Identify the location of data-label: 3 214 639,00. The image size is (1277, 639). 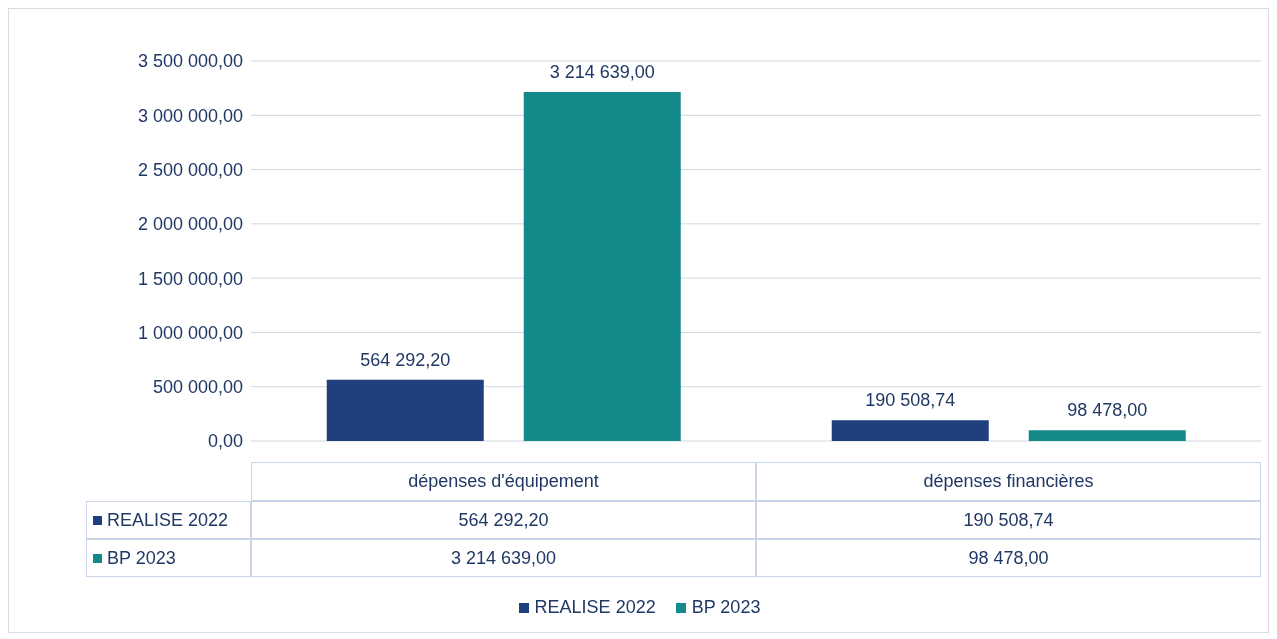
(503, 558).